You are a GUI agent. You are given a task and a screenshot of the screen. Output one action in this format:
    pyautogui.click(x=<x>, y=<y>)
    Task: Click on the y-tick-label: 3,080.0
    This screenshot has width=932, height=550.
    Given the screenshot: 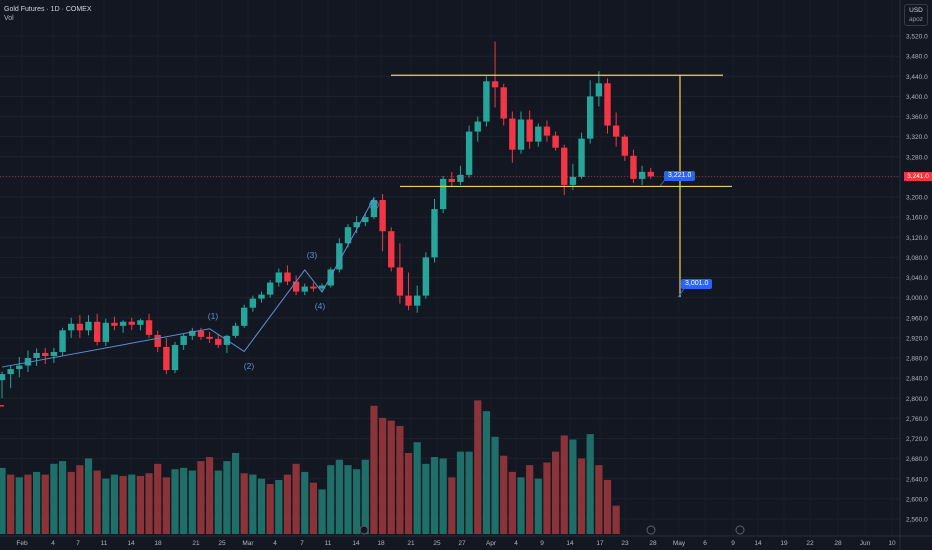 What is the action you would take?
    pyautogui.click(x=917, y=258)
    